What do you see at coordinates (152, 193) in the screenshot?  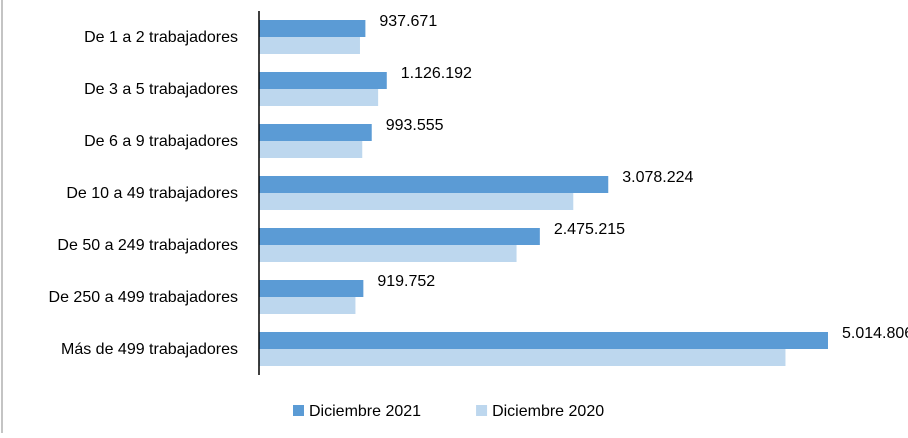 I see `y-tick-label: De 10 a 49 trabajadores` at bounding box center [152, 193].